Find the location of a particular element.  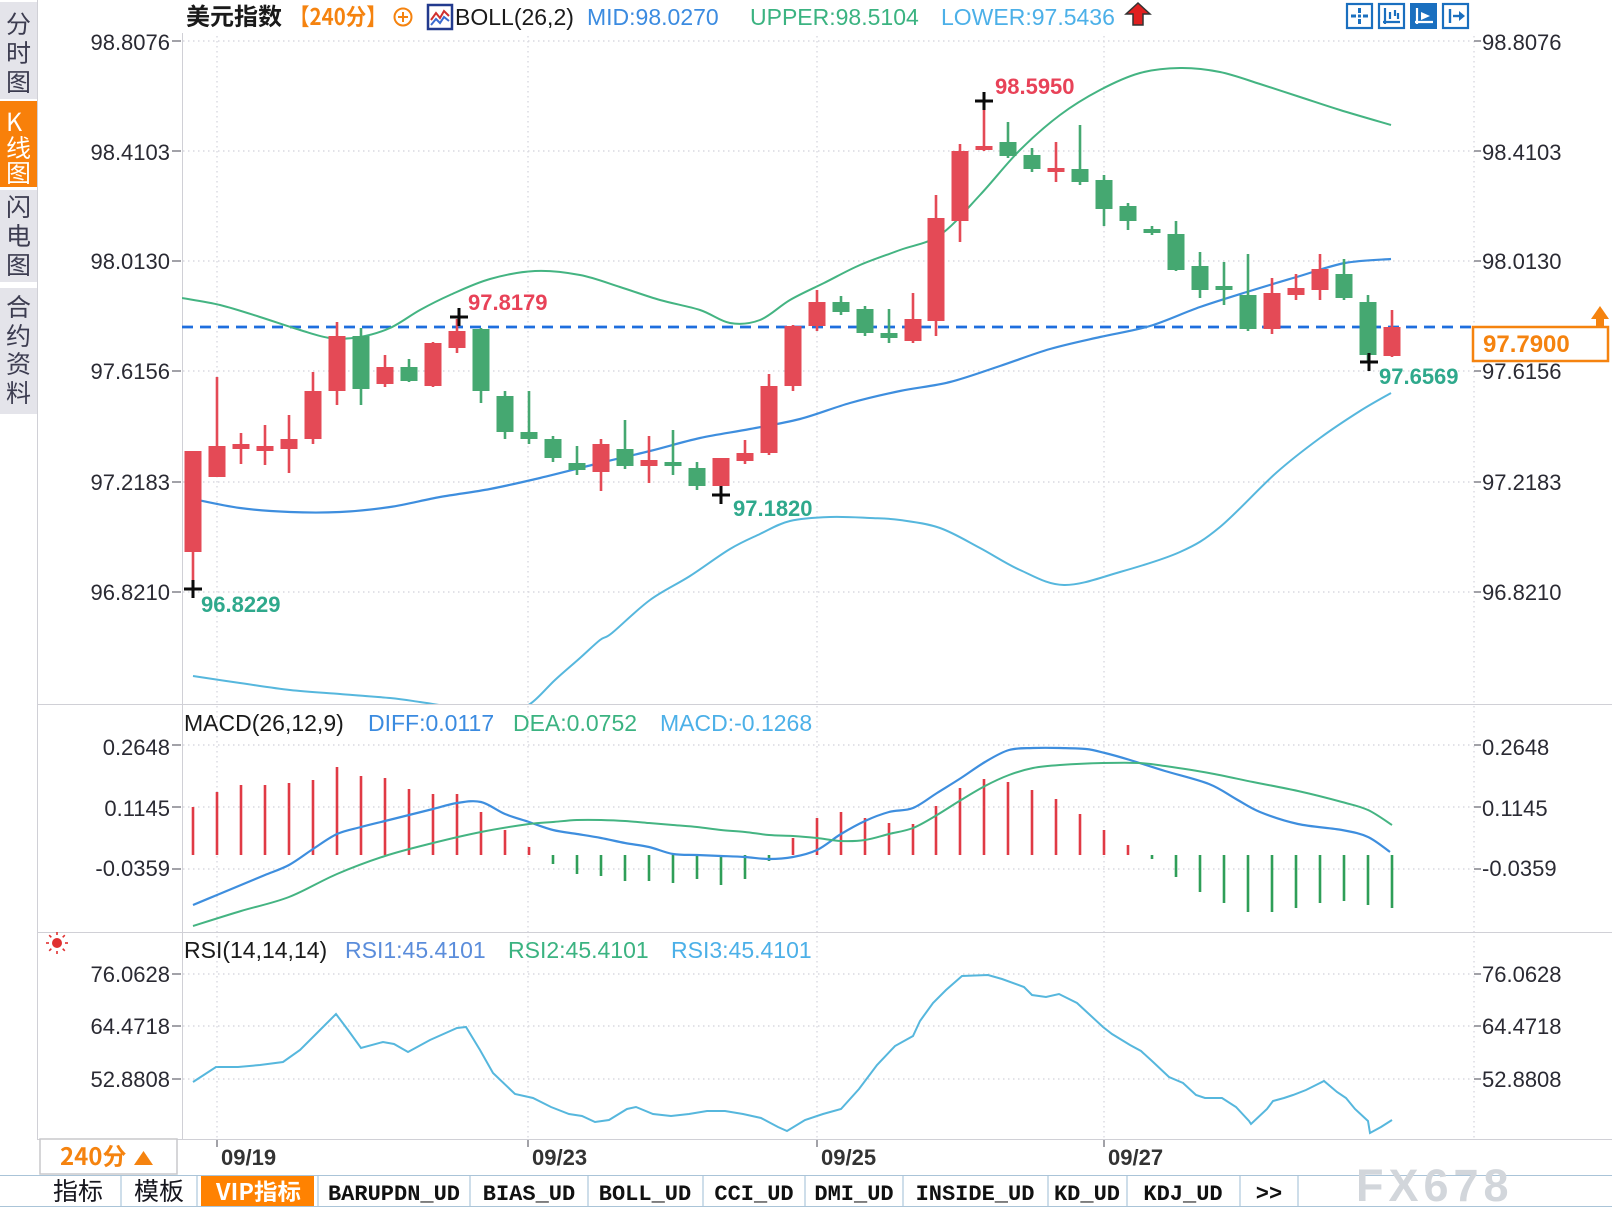

svg-text: DMI_UD is located at coordinates (853, 1194).